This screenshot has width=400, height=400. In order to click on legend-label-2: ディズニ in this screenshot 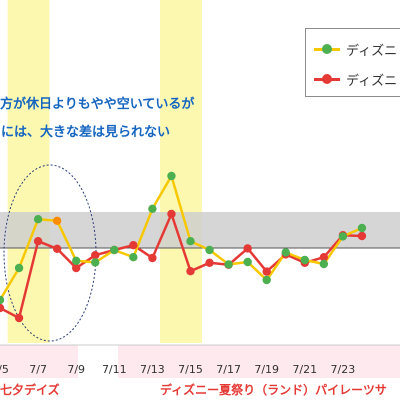, I will do `click(372, 81)`.